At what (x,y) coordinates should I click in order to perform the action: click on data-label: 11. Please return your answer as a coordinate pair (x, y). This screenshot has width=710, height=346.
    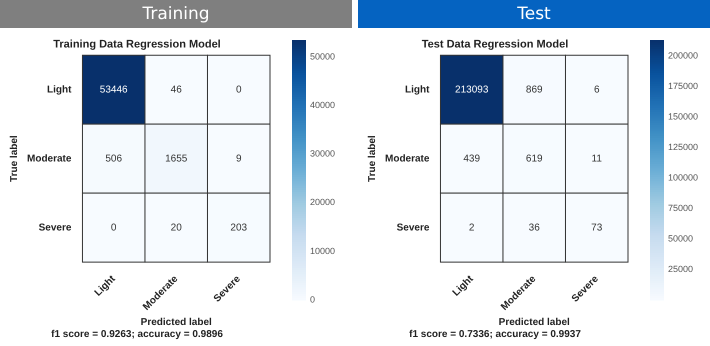
    Looking at the image, I should click on (597, 158).